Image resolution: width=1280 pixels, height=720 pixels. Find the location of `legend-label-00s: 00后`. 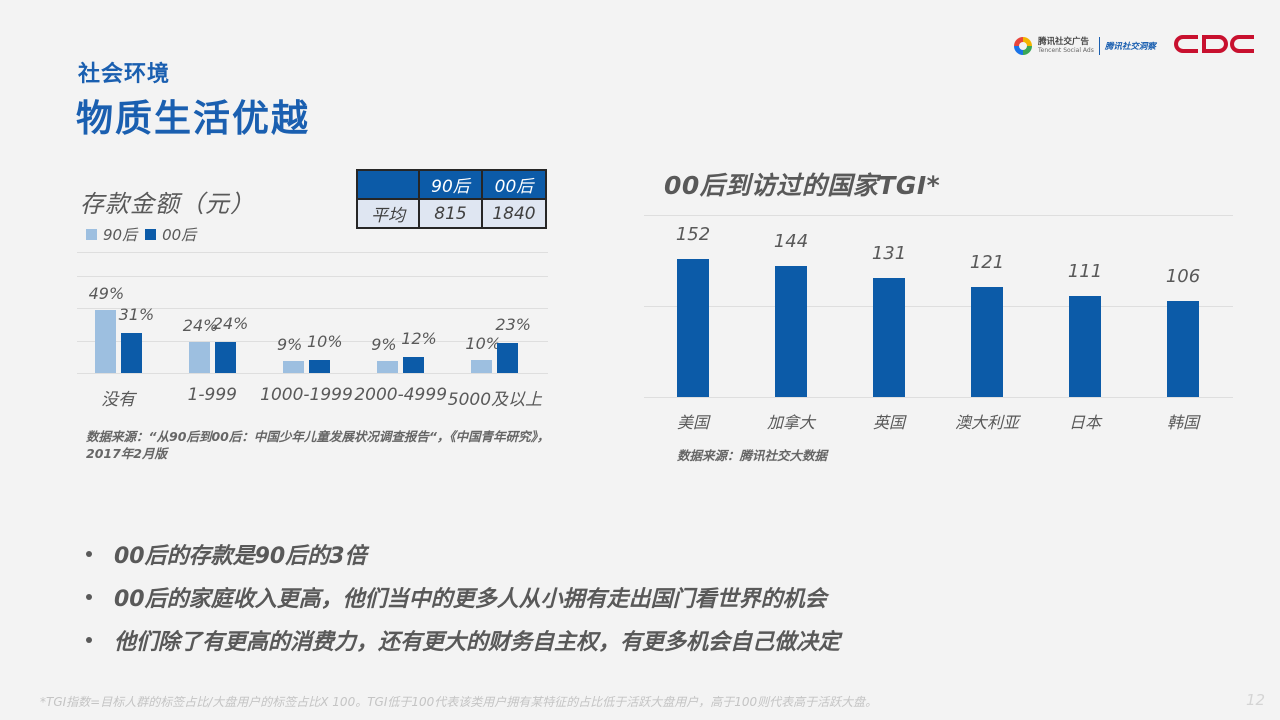

legend-label-00s: 00后 is located at coordinates (179, 235).